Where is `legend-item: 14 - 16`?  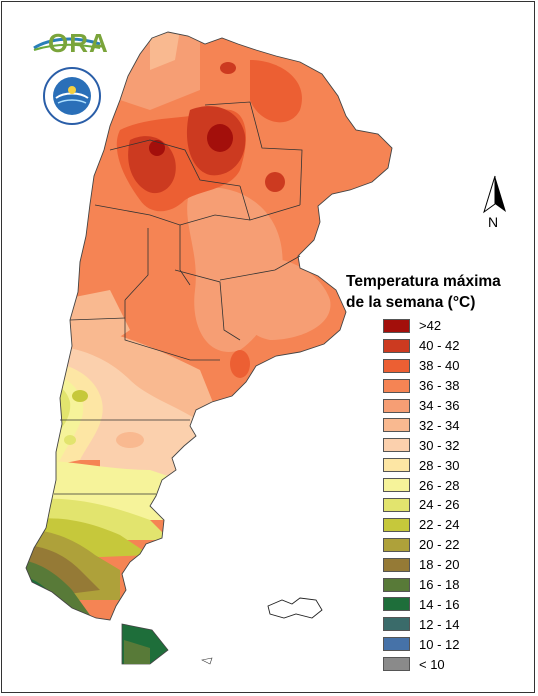 legend-item: 14 - 16 is located at coordinates (421, 604).